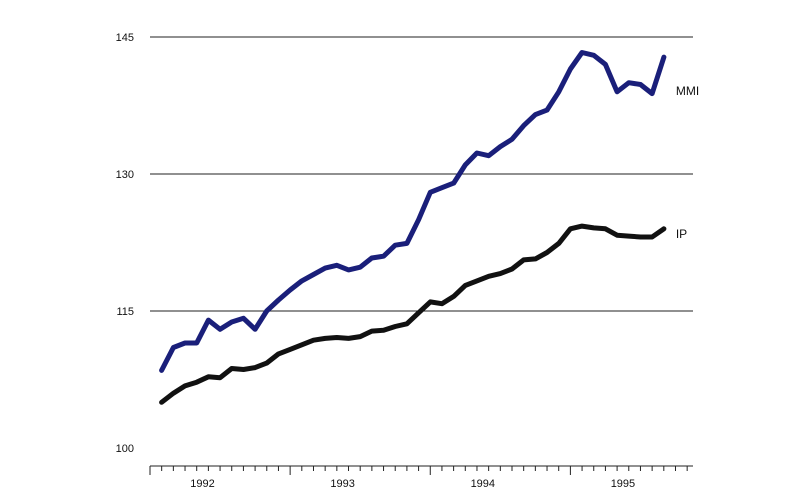  I want to click on x-tick-label: 1994, so click(483, 484).